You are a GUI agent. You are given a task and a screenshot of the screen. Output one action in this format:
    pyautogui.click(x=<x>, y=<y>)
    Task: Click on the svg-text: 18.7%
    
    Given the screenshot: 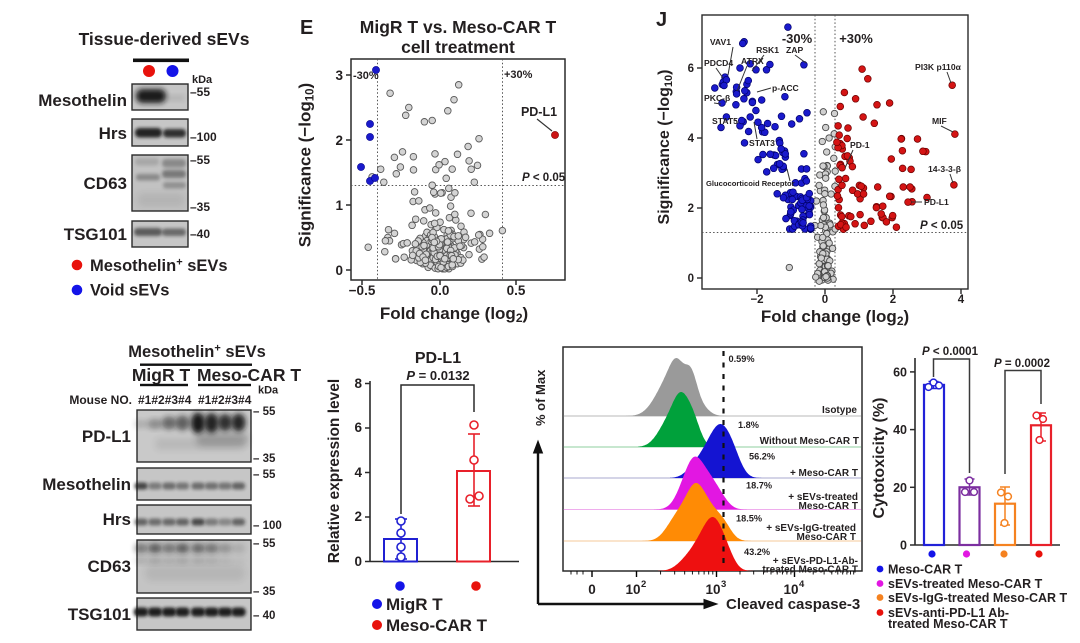 What is the action you would take?
    pyautogui.click(x=759, y=486)
    